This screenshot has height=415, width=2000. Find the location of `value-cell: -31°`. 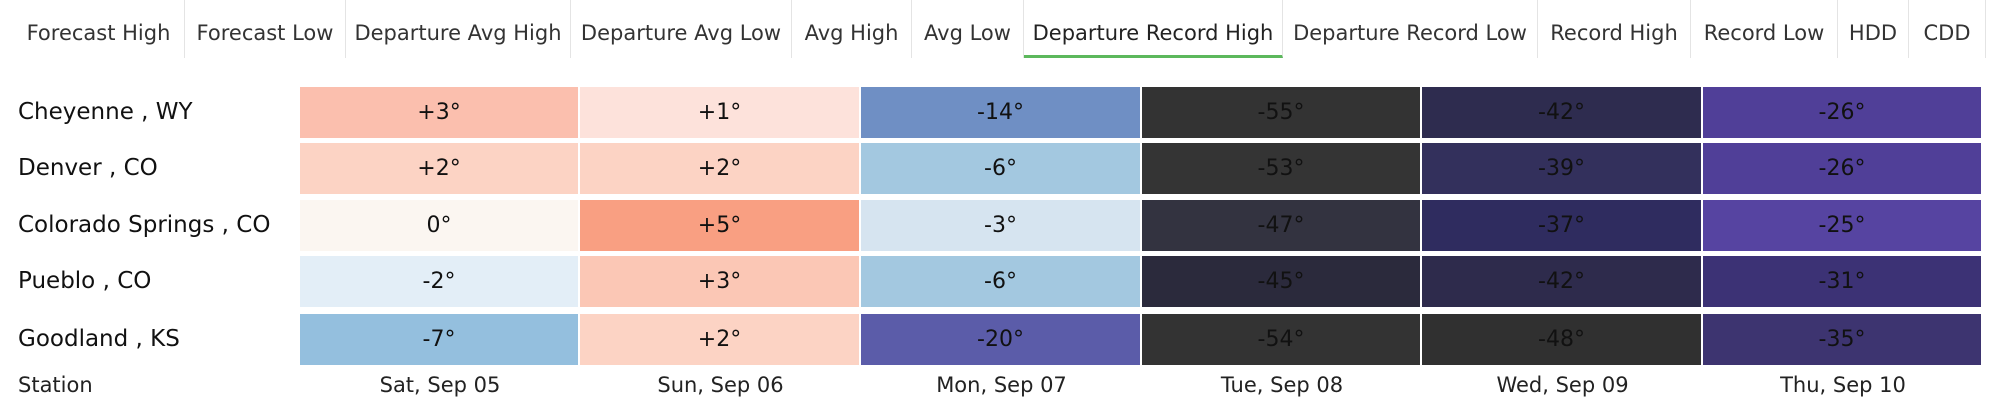

value-cell: -31° is located at coordinates (1842, 281).